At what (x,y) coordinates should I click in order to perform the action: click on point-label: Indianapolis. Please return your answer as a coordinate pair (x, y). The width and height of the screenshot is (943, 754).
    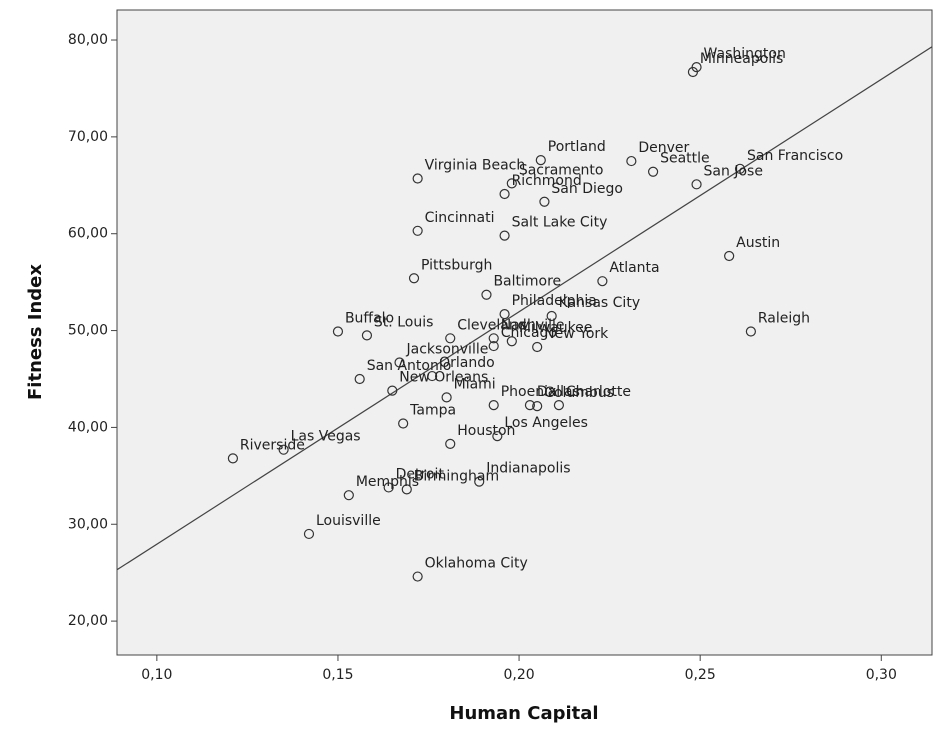
    Looking at the image, I should click on (528, 469).